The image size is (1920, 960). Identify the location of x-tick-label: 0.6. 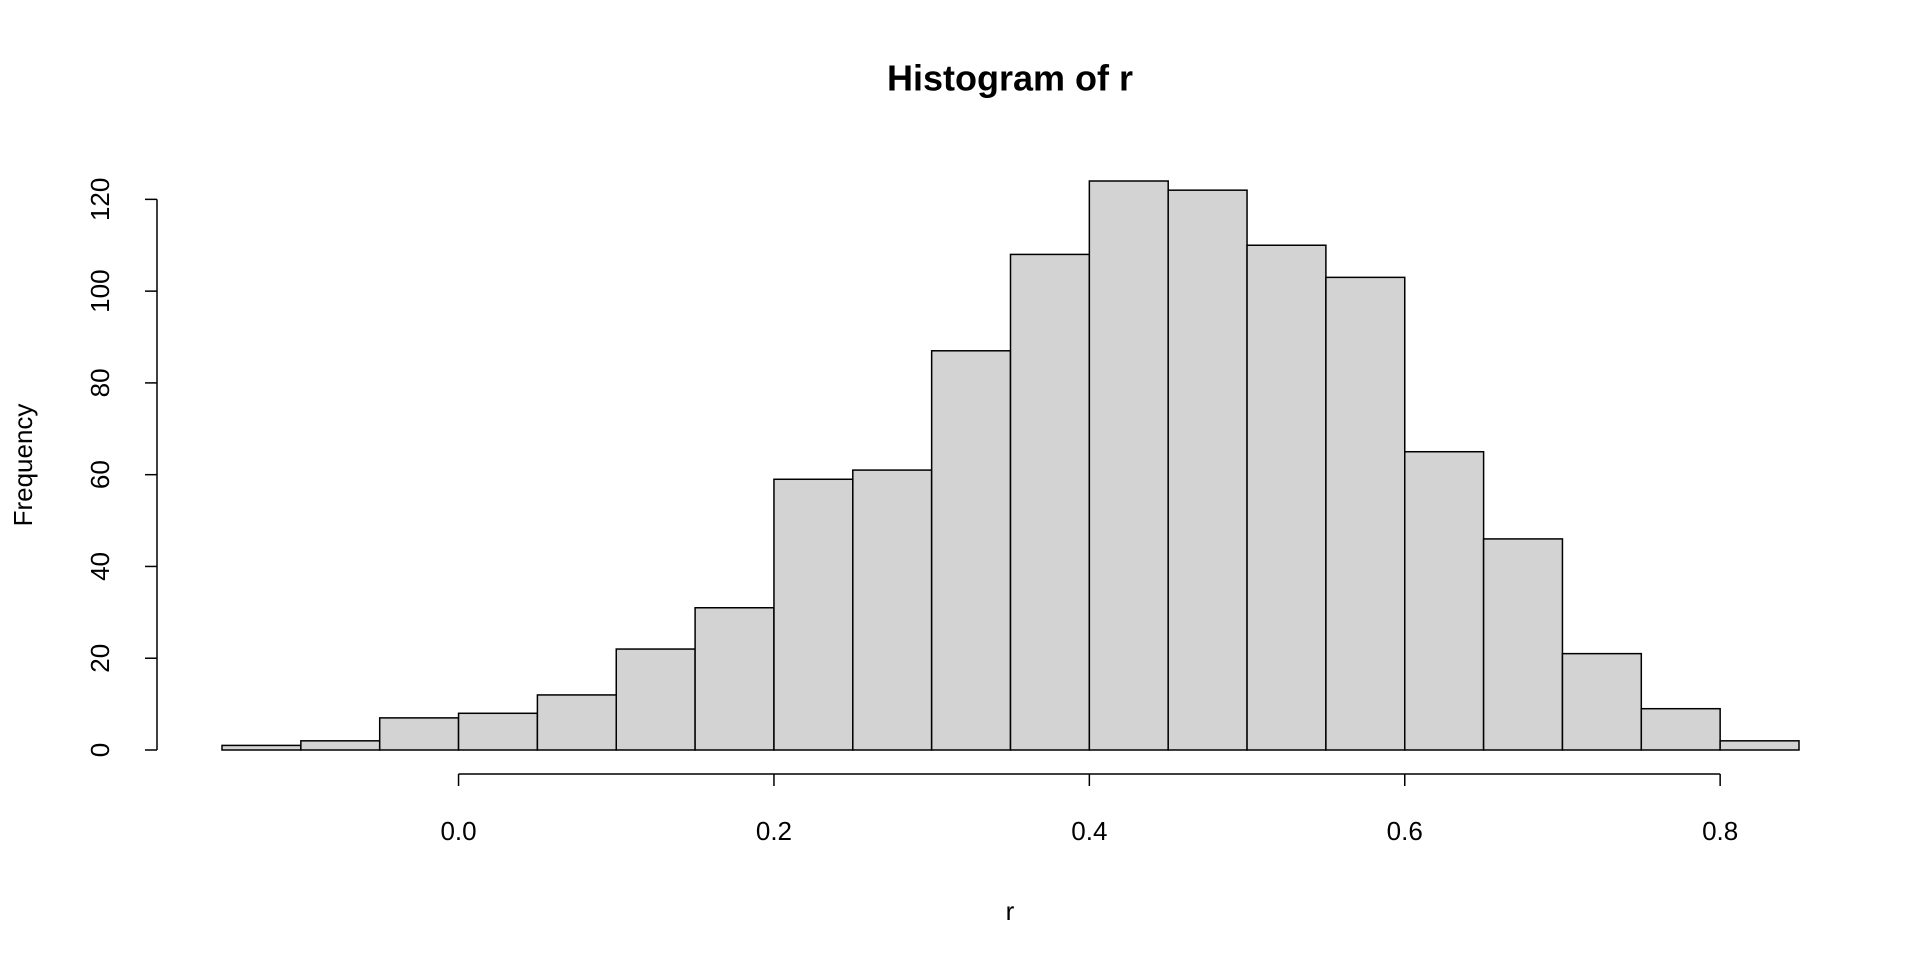
(1405, 831).